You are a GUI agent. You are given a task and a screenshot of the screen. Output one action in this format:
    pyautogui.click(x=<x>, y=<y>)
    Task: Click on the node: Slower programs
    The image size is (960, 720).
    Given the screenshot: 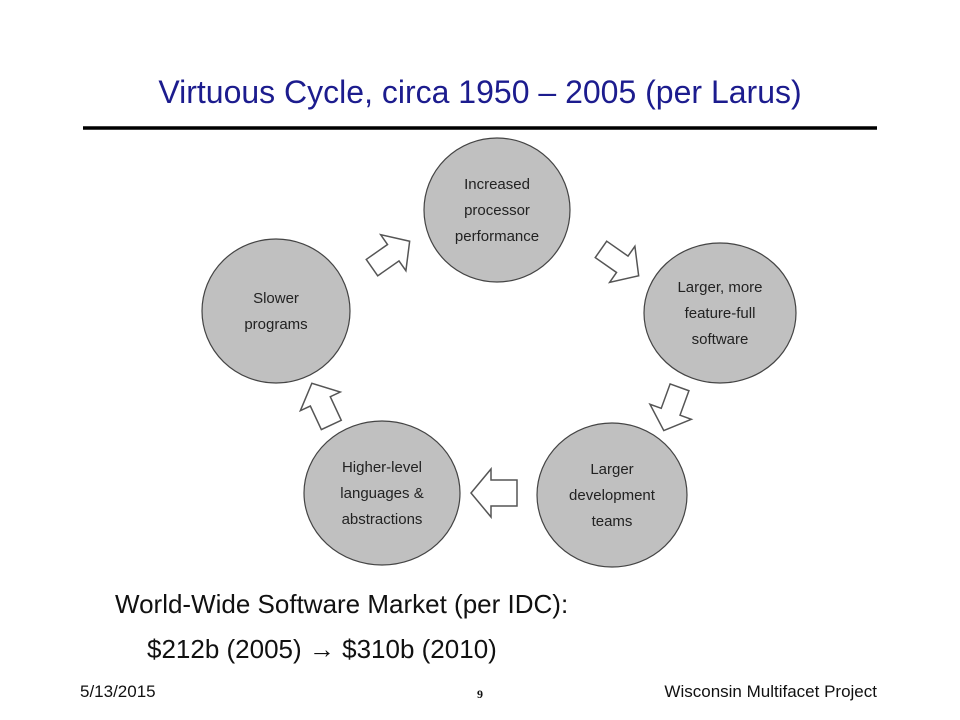 What is the action you would take?
    pyautogui.click(x=276, y=311)
    